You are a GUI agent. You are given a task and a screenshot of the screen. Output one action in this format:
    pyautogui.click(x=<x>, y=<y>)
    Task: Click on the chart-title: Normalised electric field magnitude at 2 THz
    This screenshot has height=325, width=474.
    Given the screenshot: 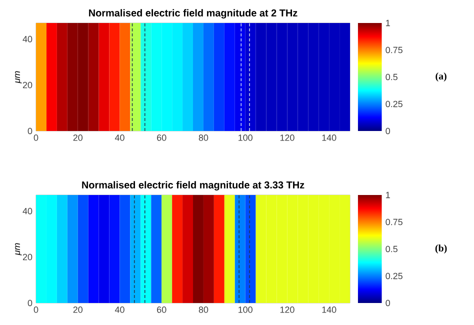 What is the action you would take?
    pyautogui.click(x=193, y=13)
    